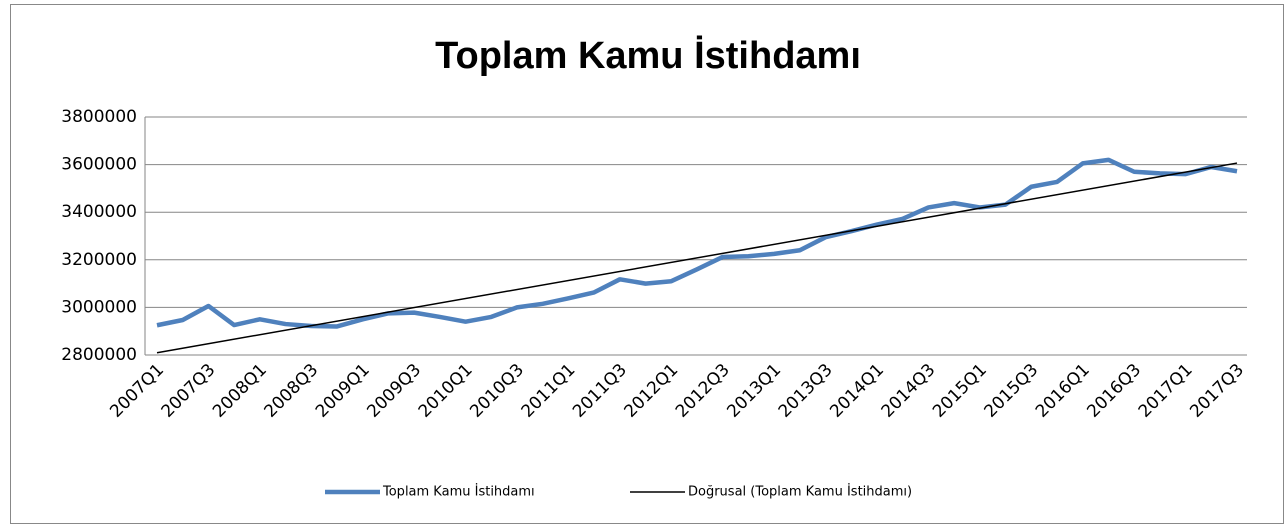 This screenshot has width=1286, height=527. What do you see at coordinates (99, 355) in the screenshot?
I see `y-tick-label: 2800000` at bounding box center [99, 355].